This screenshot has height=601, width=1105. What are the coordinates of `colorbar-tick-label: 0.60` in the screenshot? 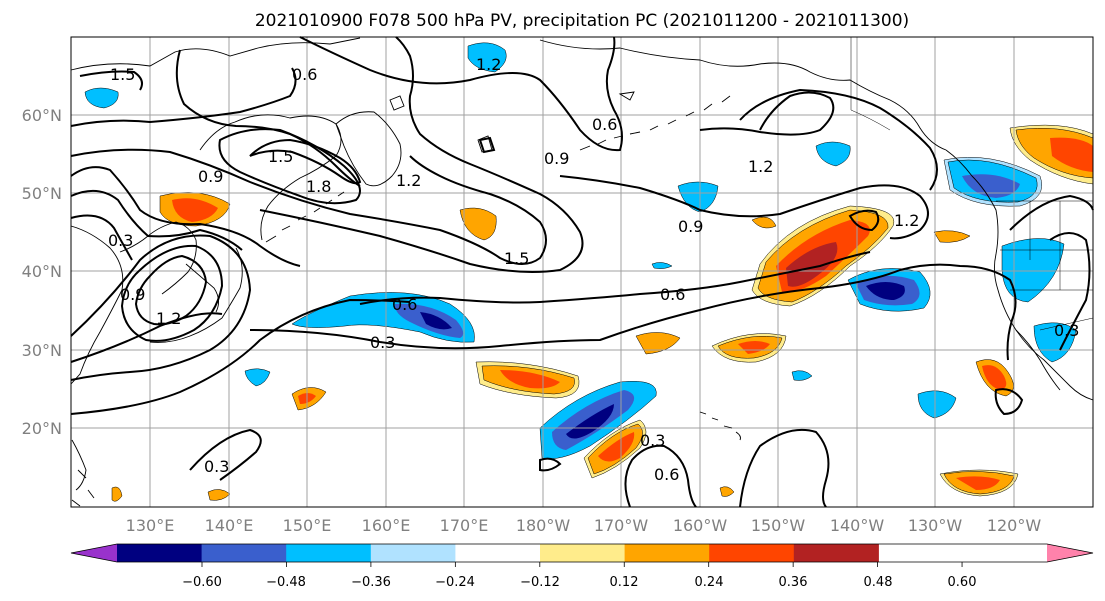 It's located at (962, 582).